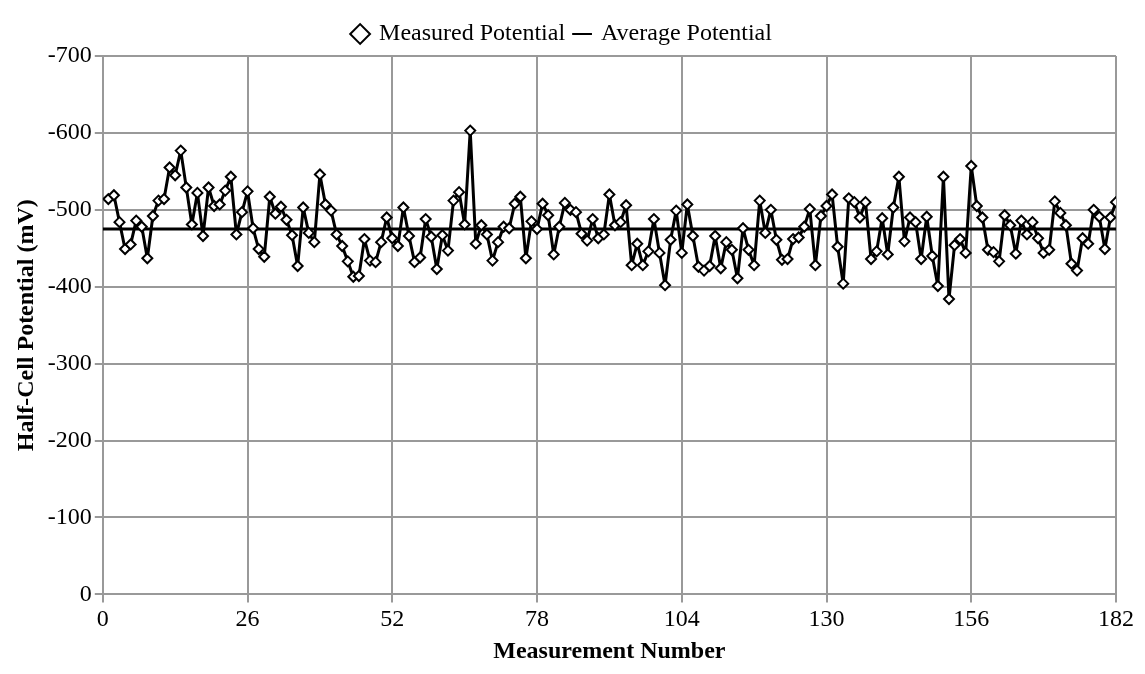  I want to click on y-tick-label: -600, so click(69, 131).